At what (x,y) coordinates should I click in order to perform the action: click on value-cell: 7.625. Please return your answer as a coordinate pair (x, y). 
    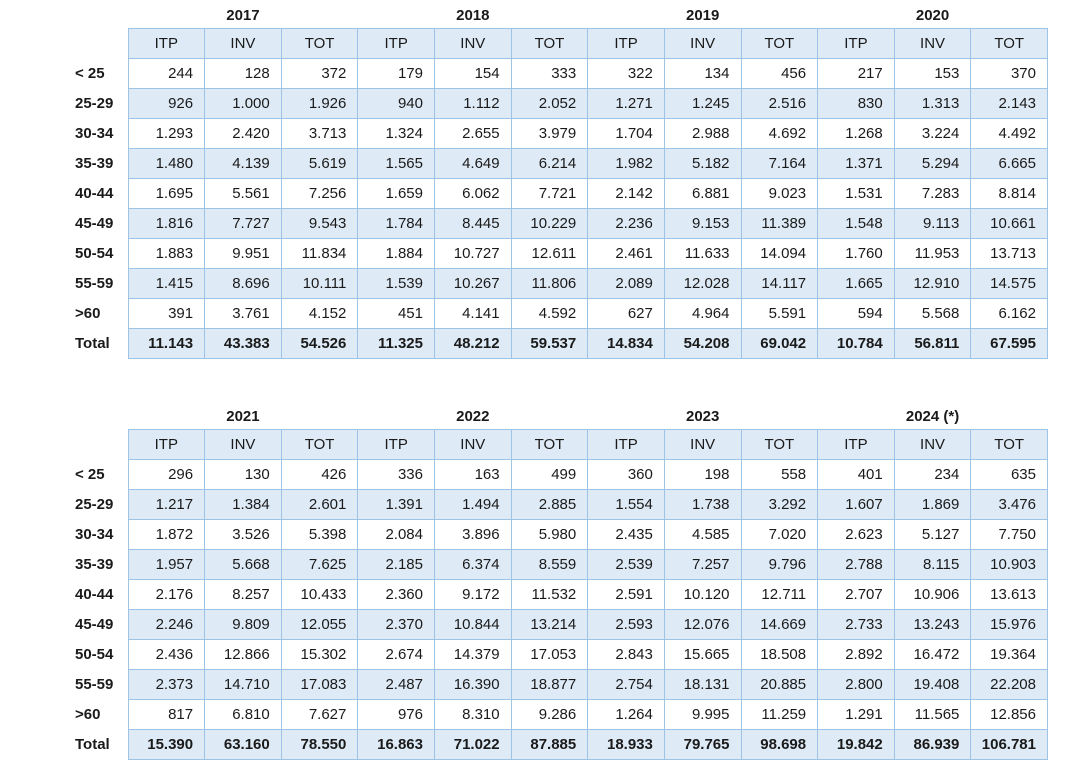
    Looking at the image, I should click on (319, 564).